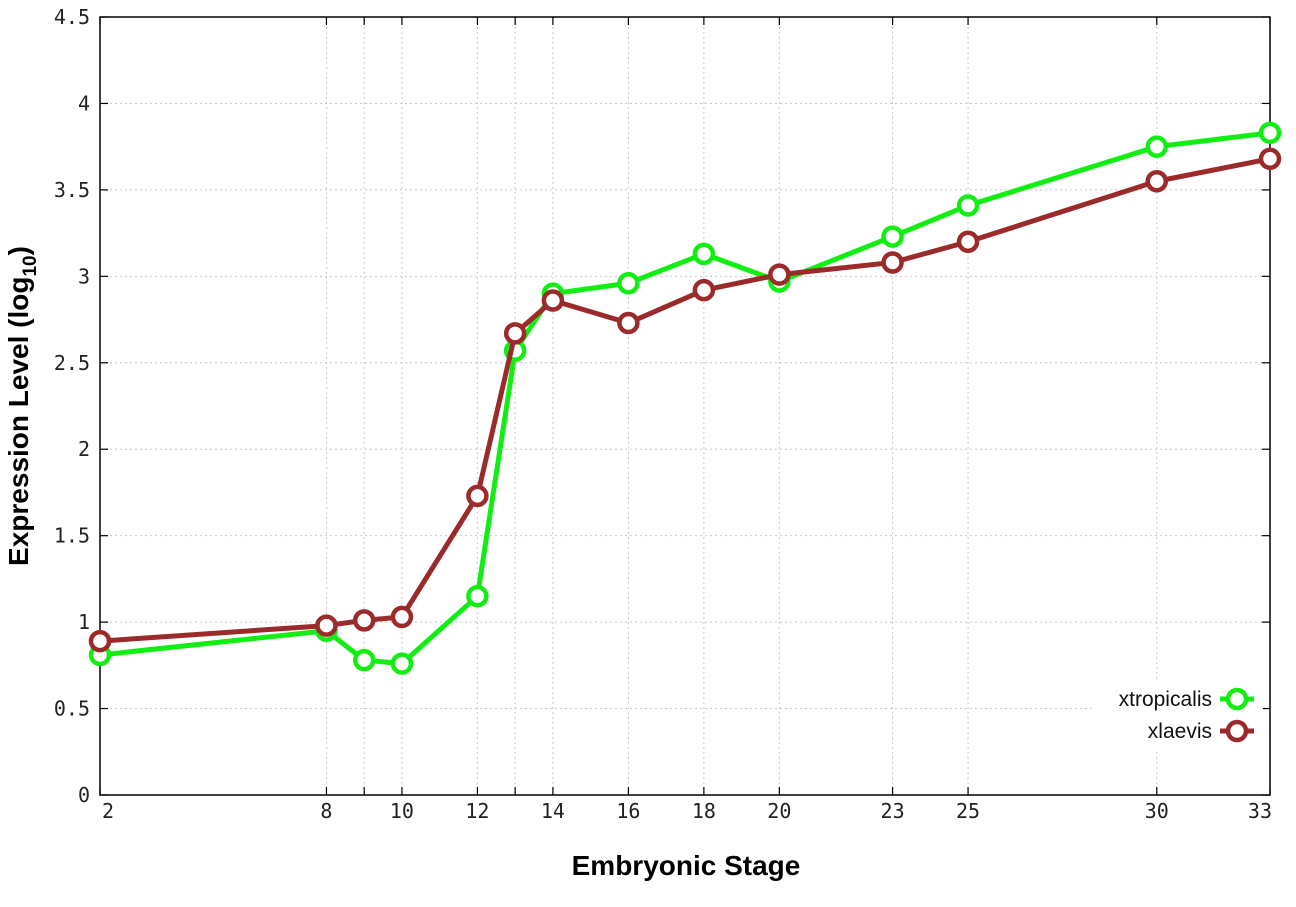 The width and height of the screenshot is (1296, 907). Describe the element at coordinates (72, 709) in the screenshot. I see `y-tick-label: 0.5` at that location.